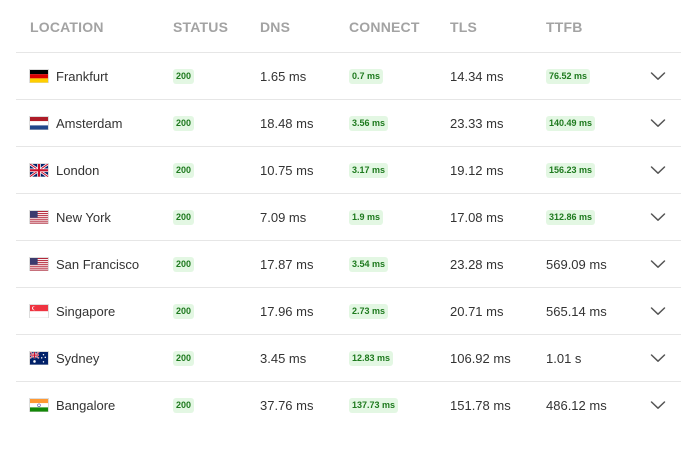  Describe the element at coordinates (39, 311) in the screenshot. I see `singapore-flag-icon` at that location.